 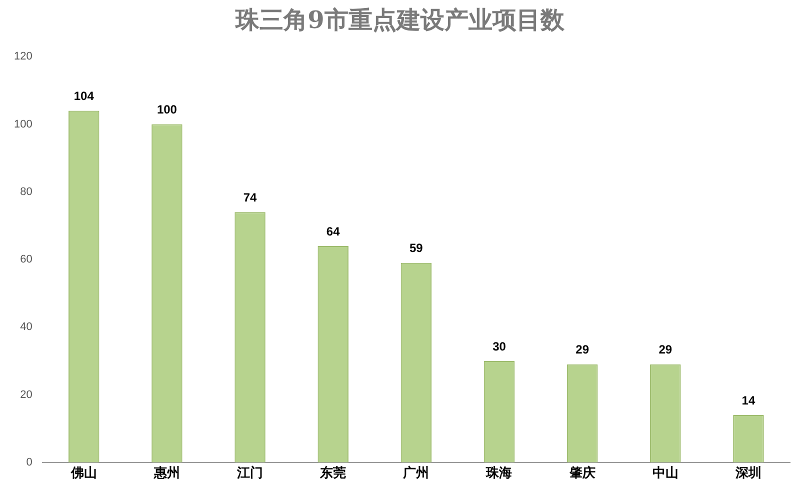 I want to click on x-tick-label: 东莞, so click(x=332, y=472).